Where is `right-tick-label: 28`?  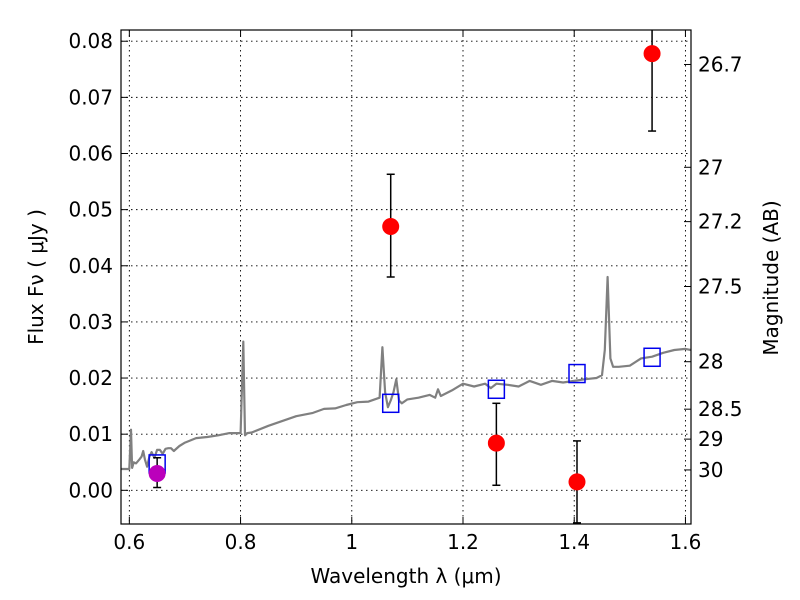 right-tick-label: 28 is located at coordinates (710, 362).